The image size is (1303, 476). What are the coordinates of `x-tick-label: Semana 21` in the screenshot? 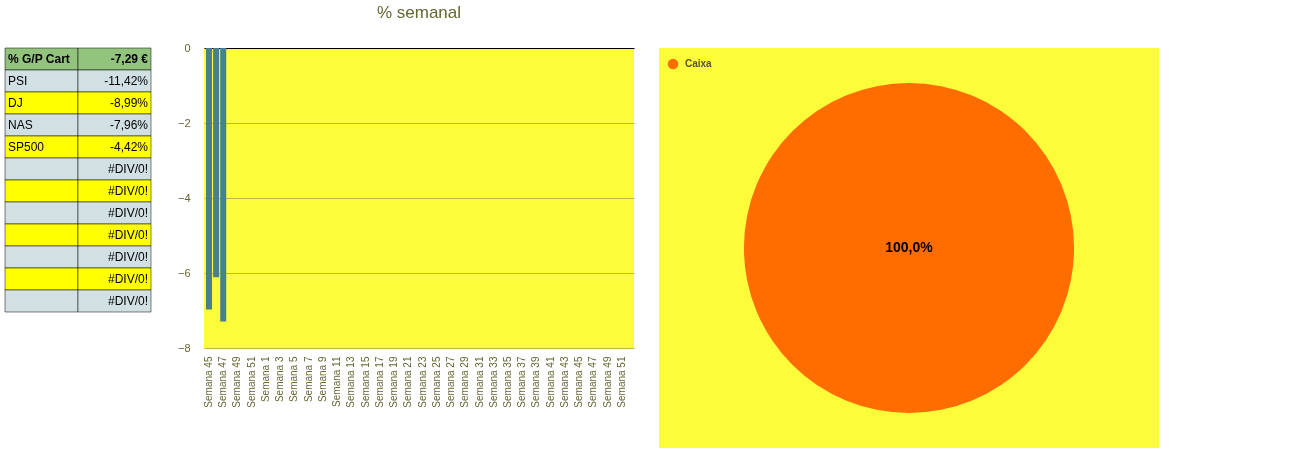 It's located at (408, 382).